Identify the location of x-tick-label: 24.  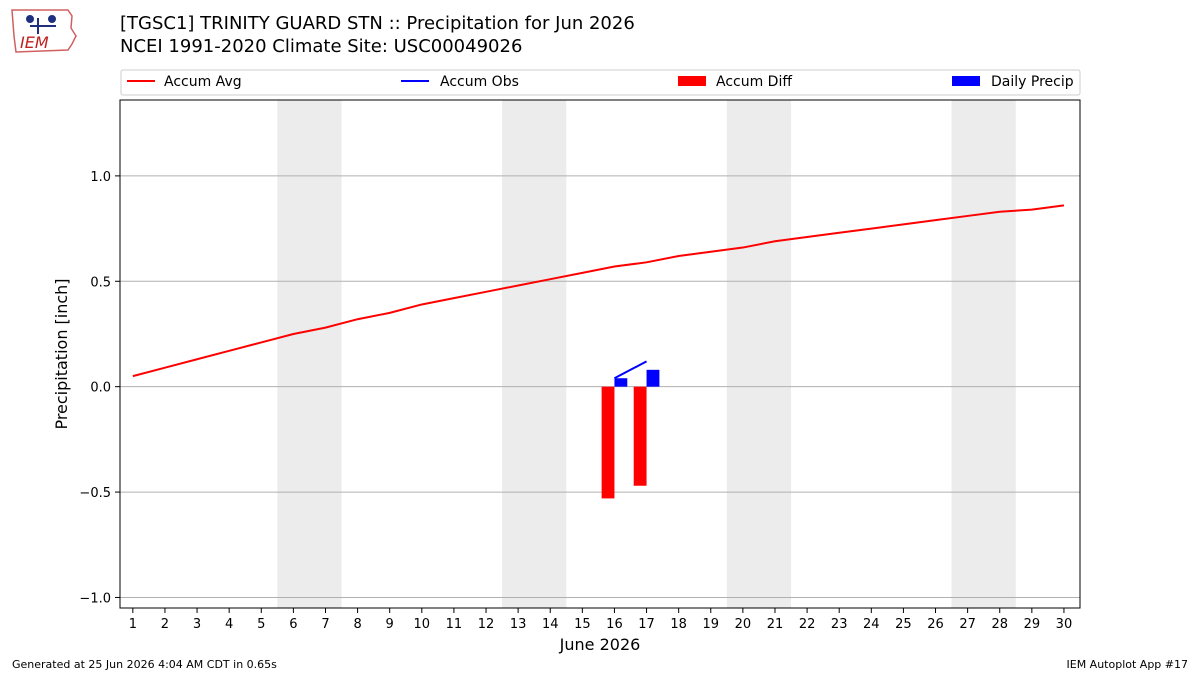
(871, 624).